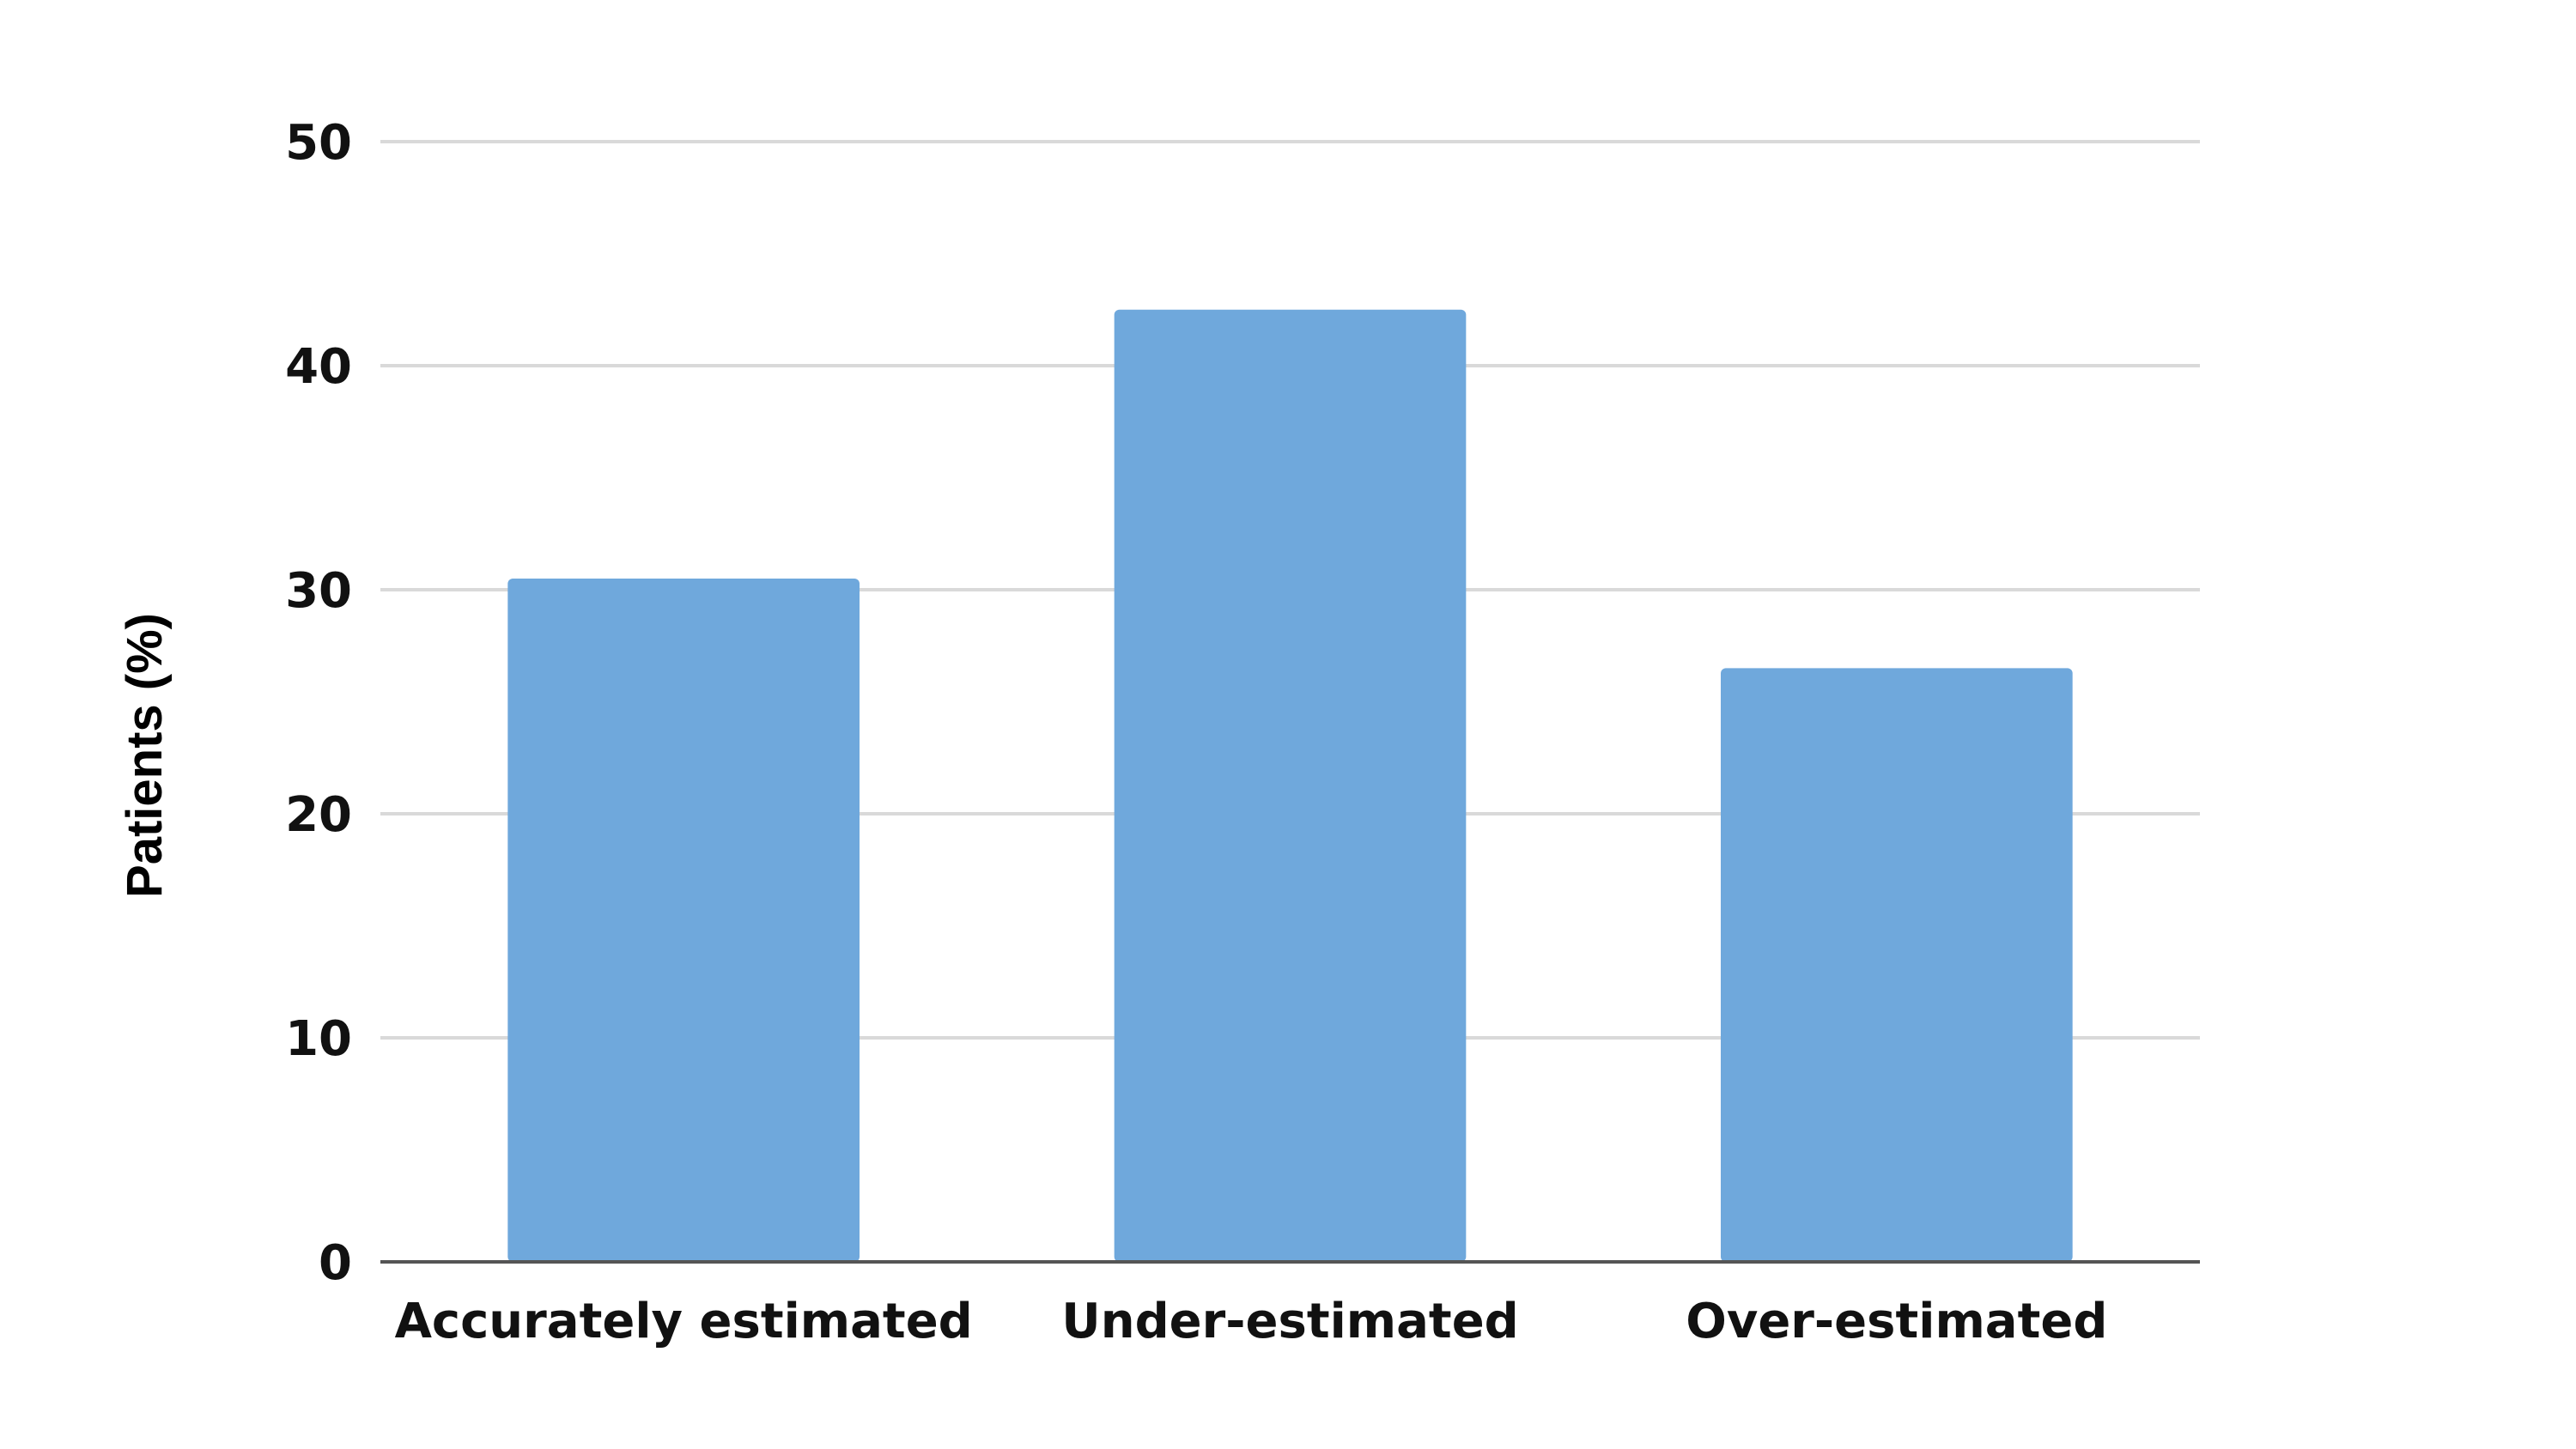  I want to click on y-tick-label: 50, so click(318, 143).